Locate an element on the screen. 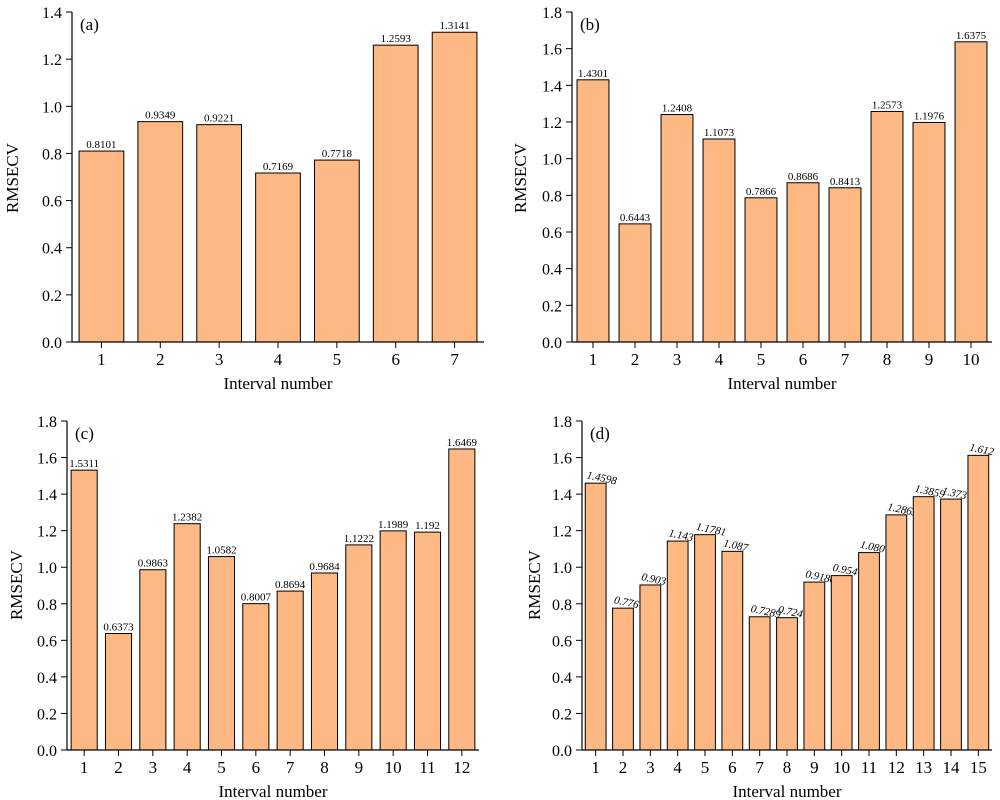  bar-value-label: 1.6375 is located at coordinates (971, 36).